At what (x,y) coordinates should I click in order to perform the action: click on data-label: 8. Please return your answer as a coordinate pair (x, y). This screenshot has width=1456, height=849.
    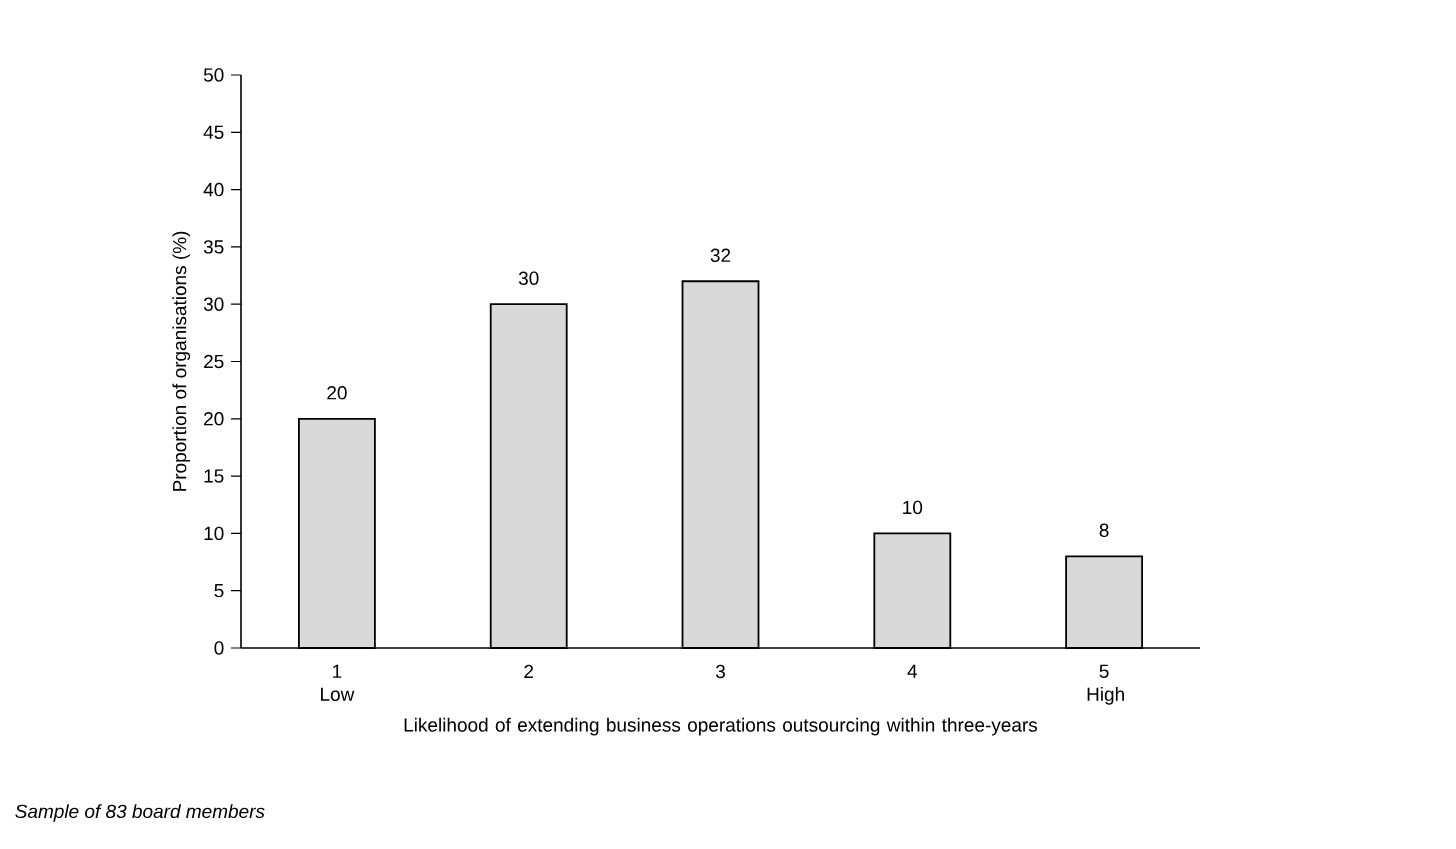
    Looking at the image, I should click on (1104, 530).